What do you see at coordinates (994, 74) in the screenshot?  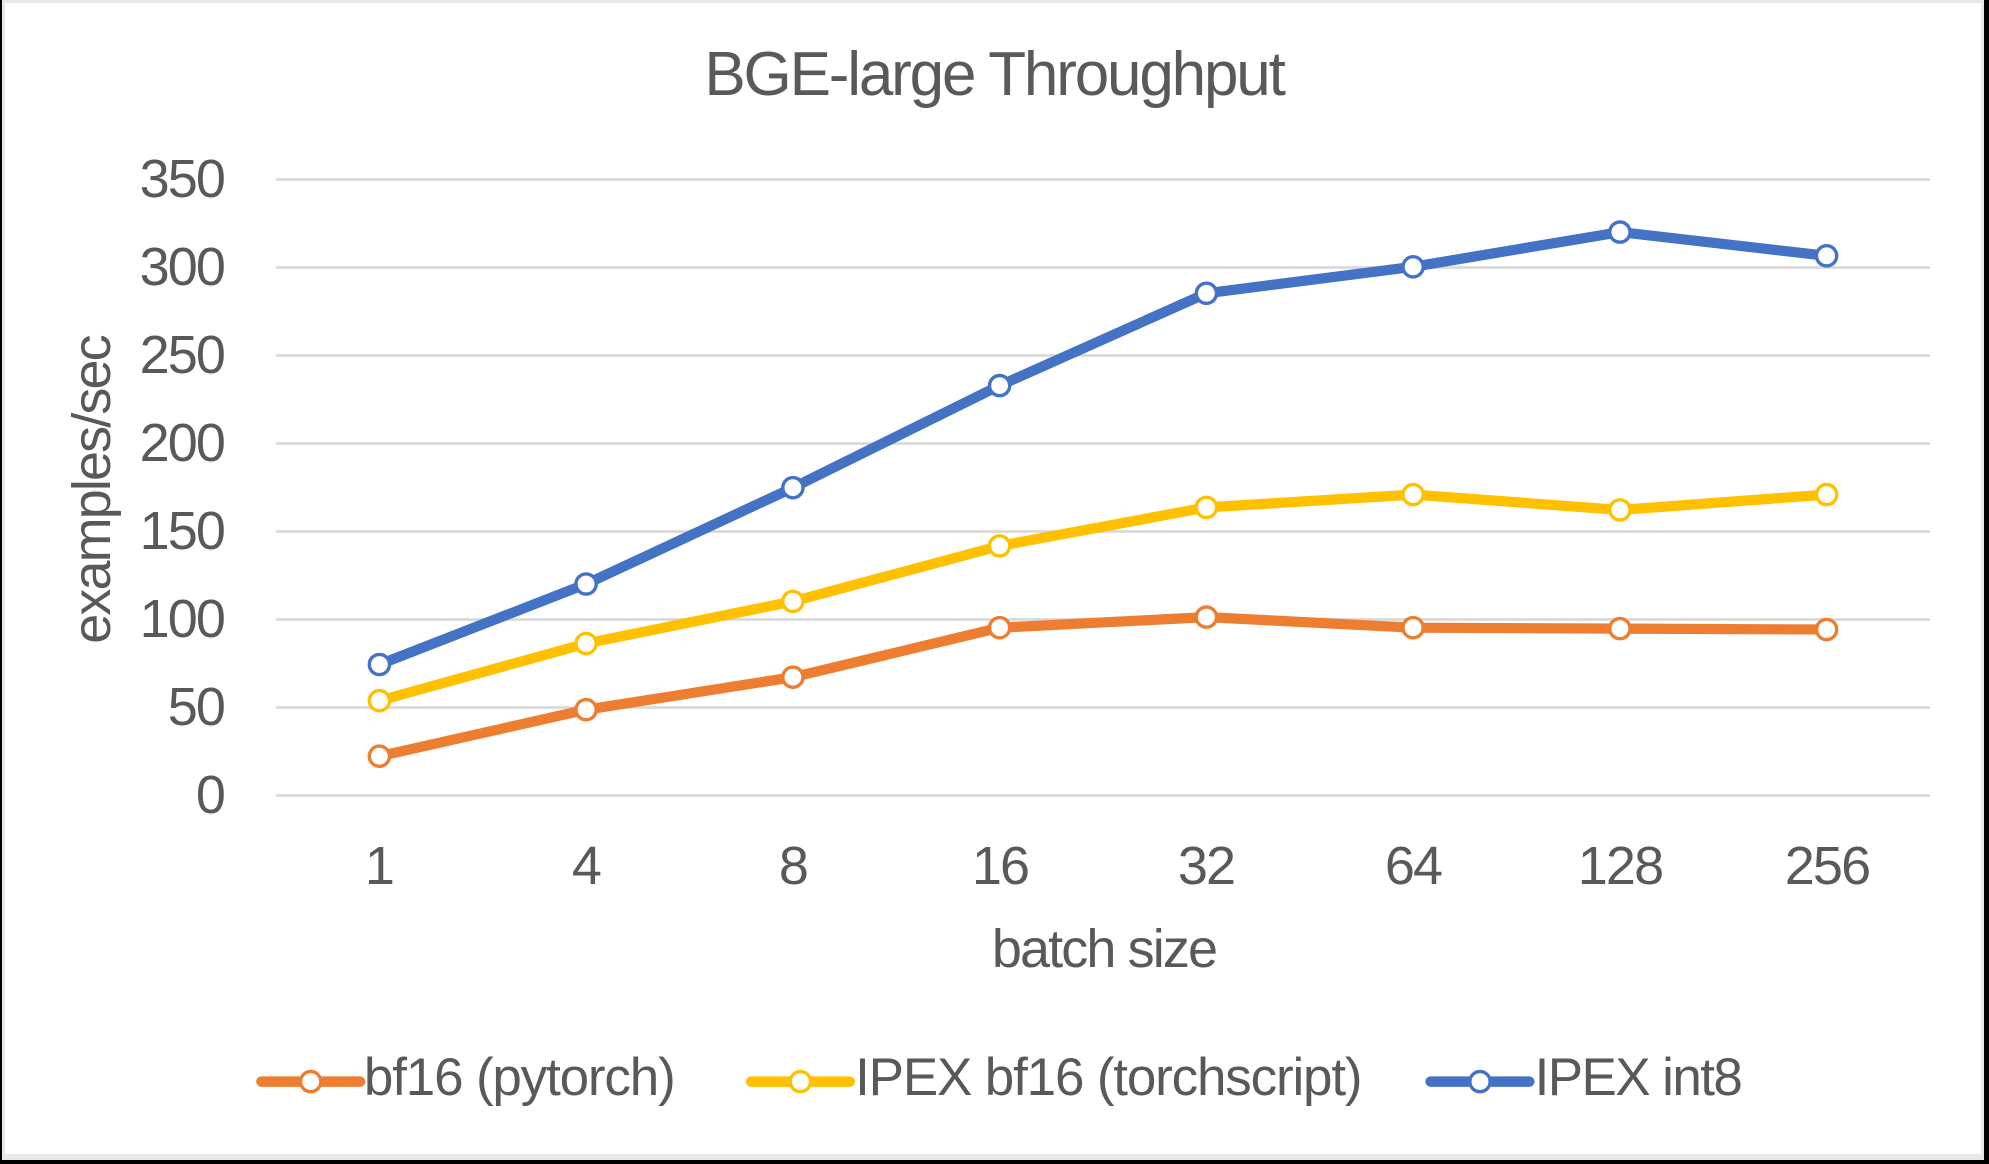 I see `svg-text: BGE-large Throughput` at bounding box center [994, 74].